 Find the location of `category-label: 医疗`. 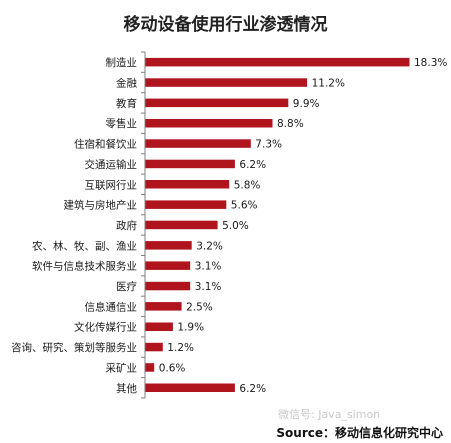

category-label: 医疗 is located at coordinates (126, 286).